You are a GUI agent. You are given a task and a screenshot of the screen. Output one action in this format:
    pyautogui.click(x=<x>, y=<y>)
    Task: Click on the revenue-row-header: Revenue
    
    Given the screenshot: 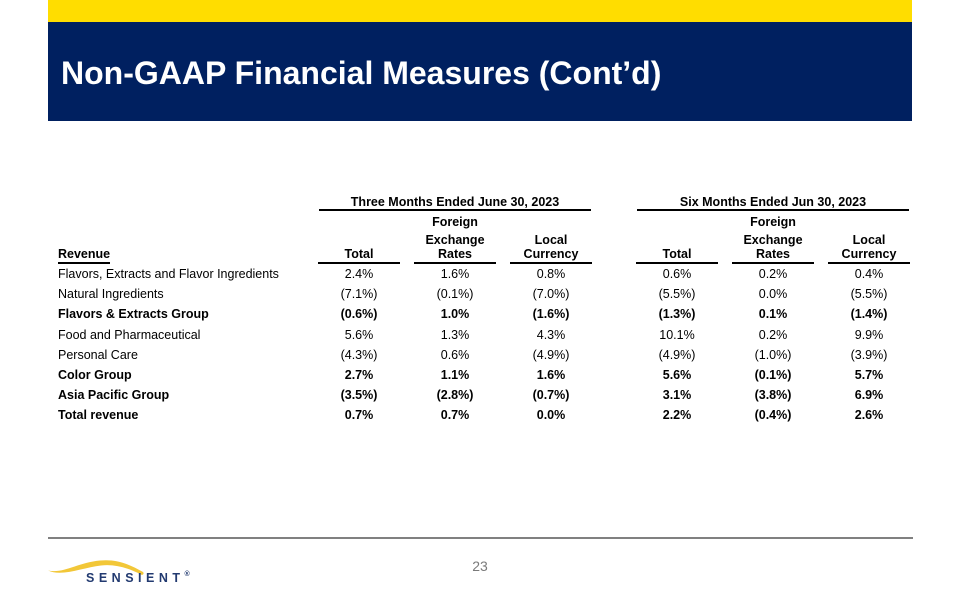 What is the action you would take?
    pyautogui.click(x=84, y=255)
    